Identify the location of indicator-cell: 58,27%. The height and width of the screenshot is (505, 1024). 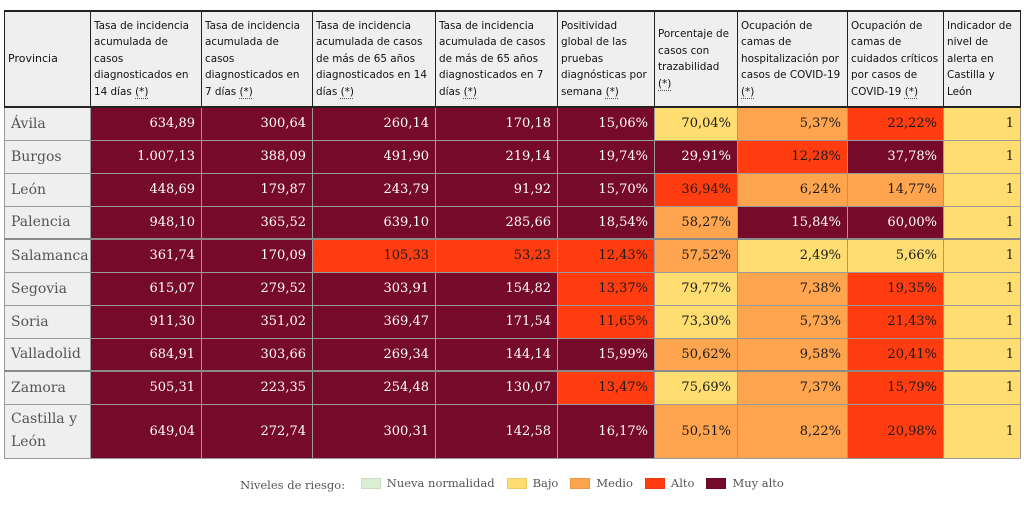
(696, 222).